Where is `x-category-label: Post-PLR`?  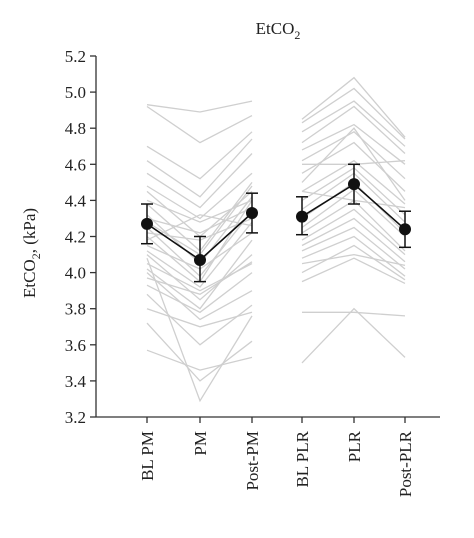 x-category-label: Post-PLR is located at coordinates (405, 463).